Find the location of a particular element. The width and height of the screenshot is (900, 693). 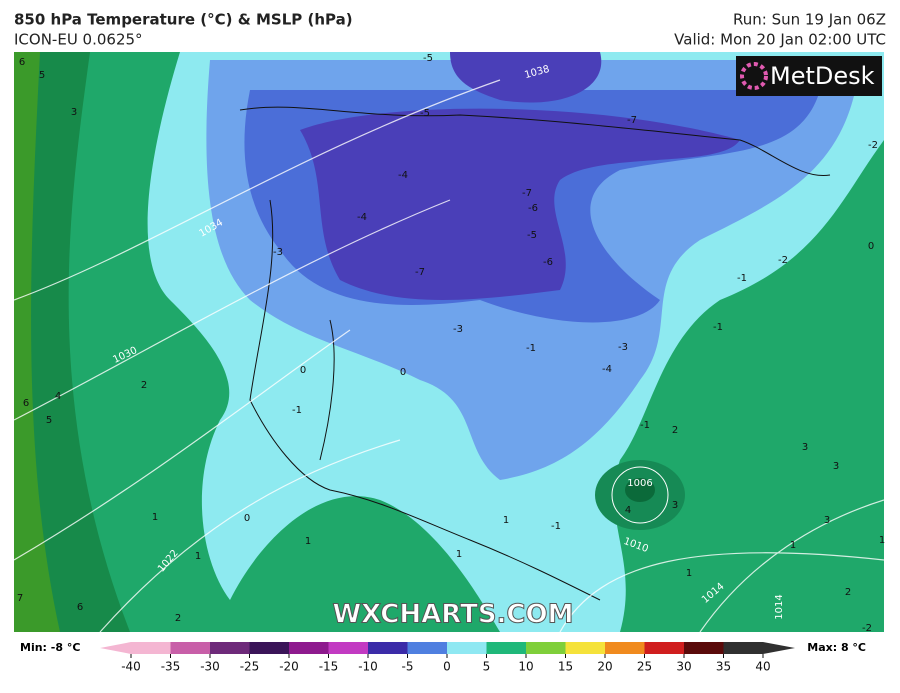

colorbar-tick-label: 20 is located at coordinates (604, 667).